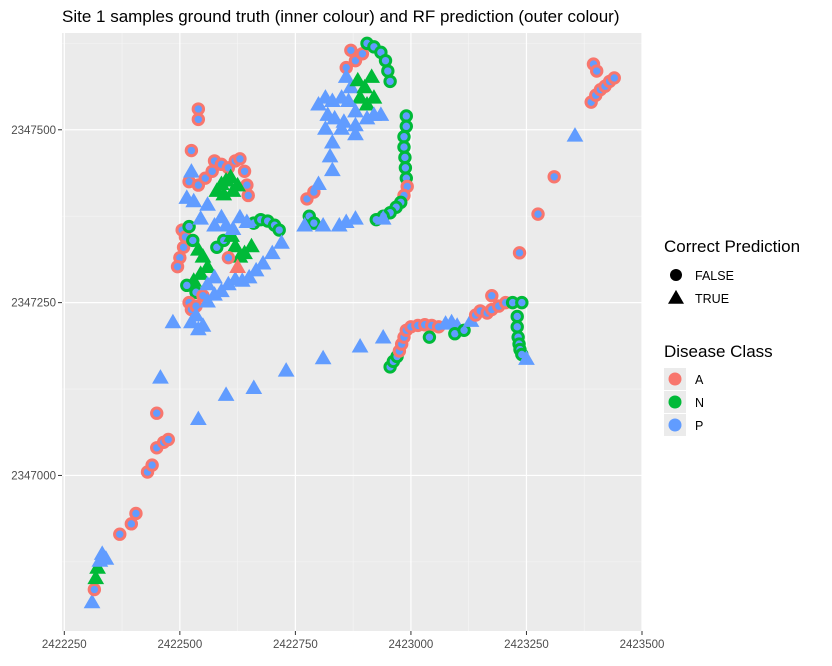 This screenshot has height=666, width=832. What do you see at coordinates (526, 645) in the screenshot?
I see `x-tick-label: 2423250` at bounding box center [526, 645].